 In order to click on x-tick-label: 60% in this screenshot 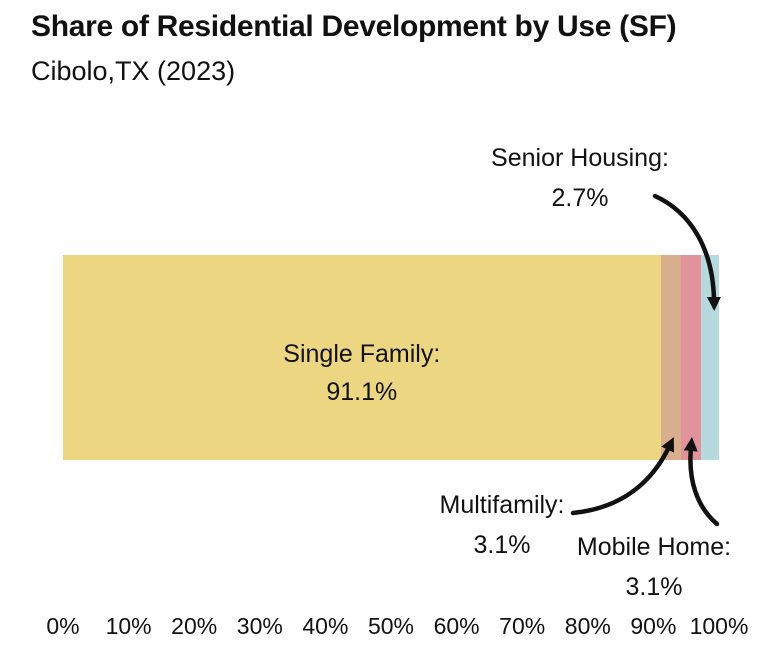, I will do `click(456, 626)`.